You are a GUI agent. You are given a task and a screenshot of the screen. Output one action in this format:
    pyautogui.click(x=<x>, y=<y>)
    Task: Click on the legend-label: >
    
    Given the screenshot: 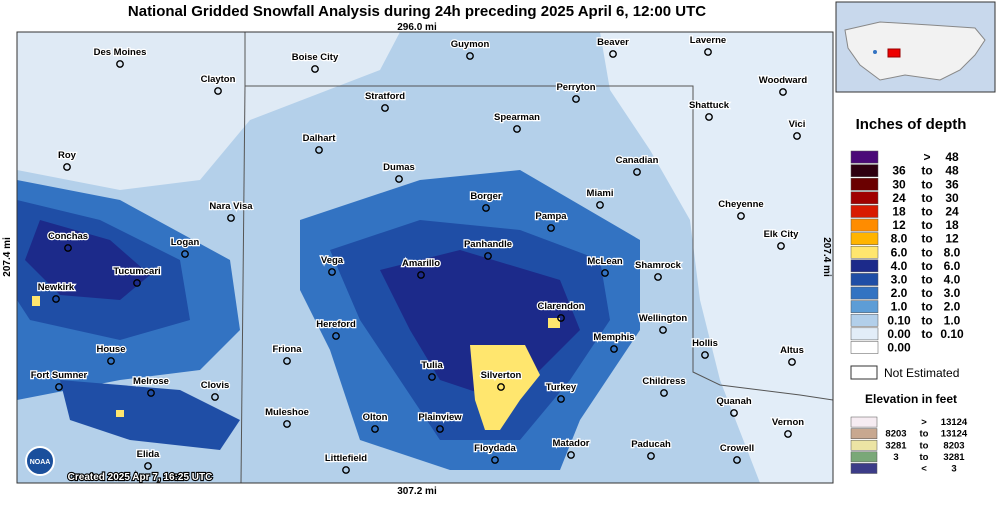 What is the action you would take?
    pyautogui.click(x=924, y=422)
    